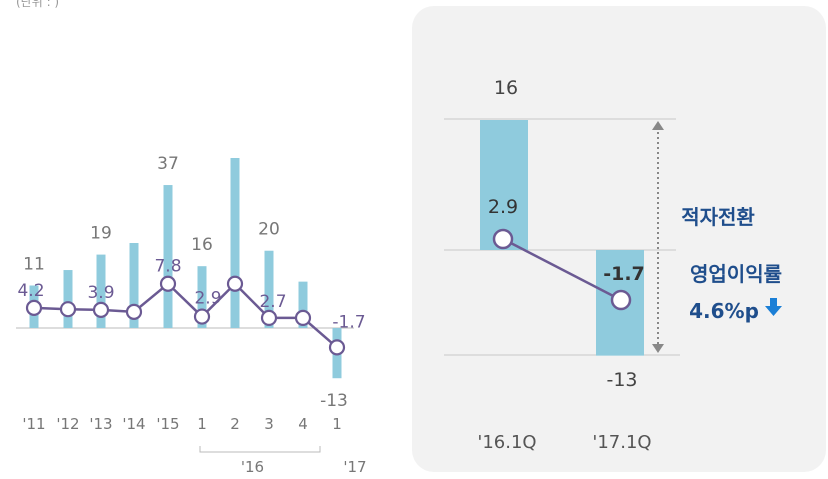 This screenshot has width=828, height=479. Describe the element at coordinates (37, 4) in the screenshot. I see `clipped-unit-fragment: (단위 : )` at that location.